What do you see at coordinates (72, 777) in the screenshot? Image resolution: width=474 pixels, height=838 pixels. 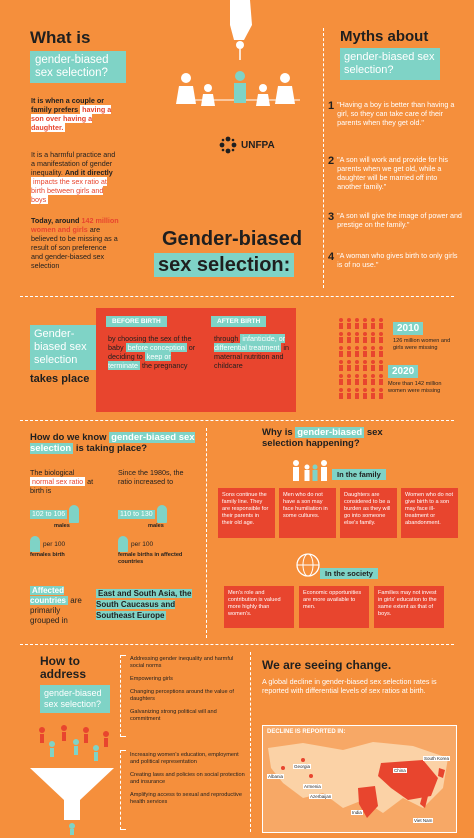 I see `funnel-illustration` at bounding box center [72, 777].